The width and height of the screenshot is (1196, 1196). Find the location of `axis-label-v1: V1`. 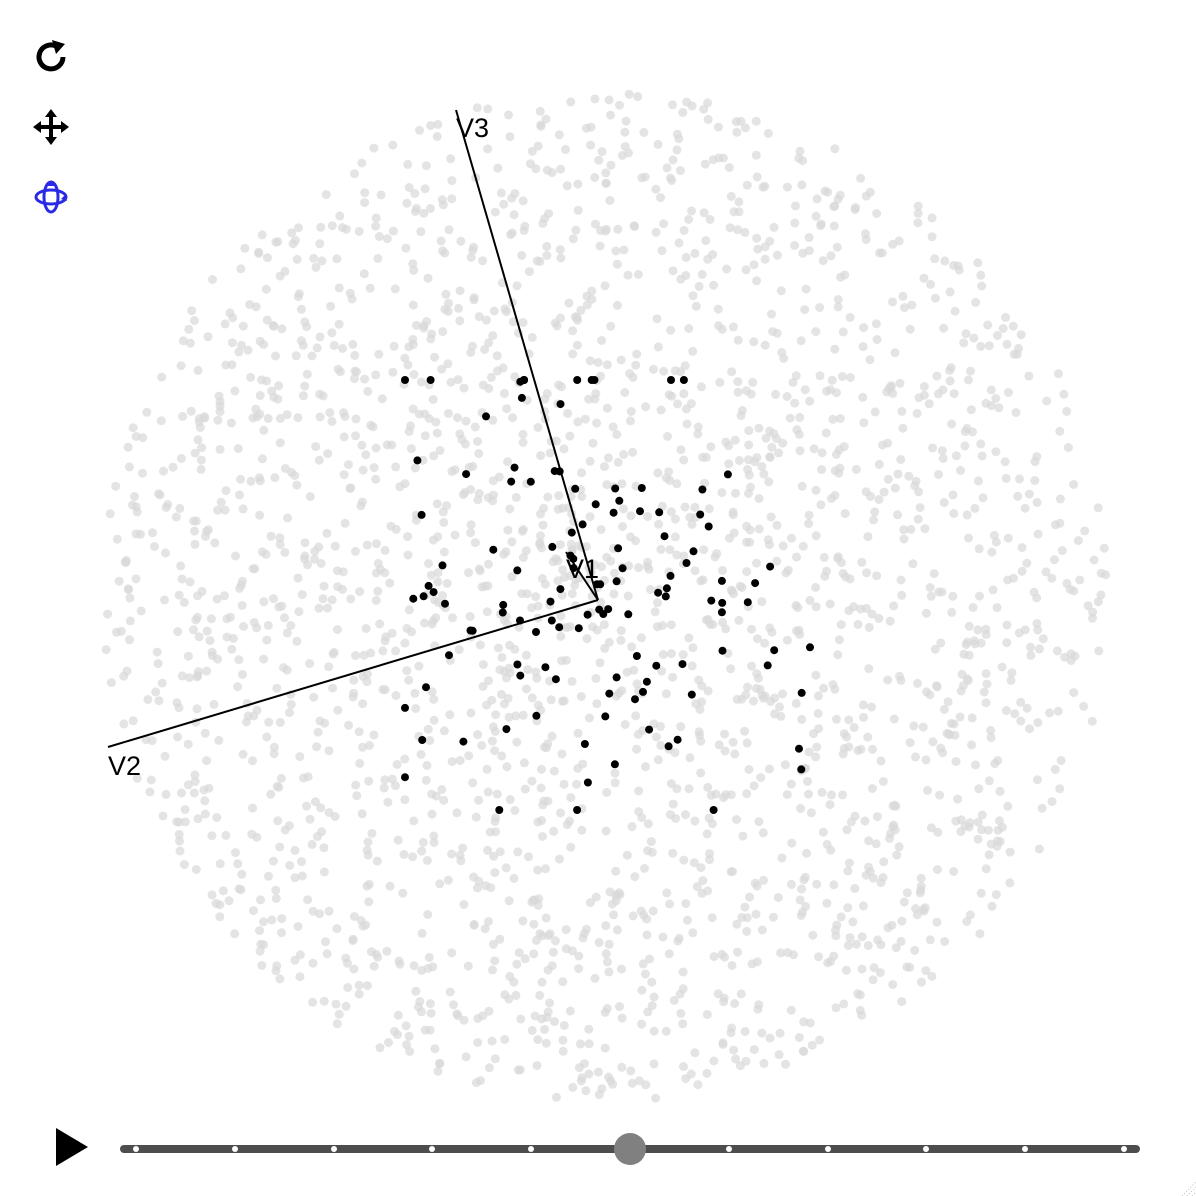

axis-label-v1: V1 is located at coordinates (582, 569).